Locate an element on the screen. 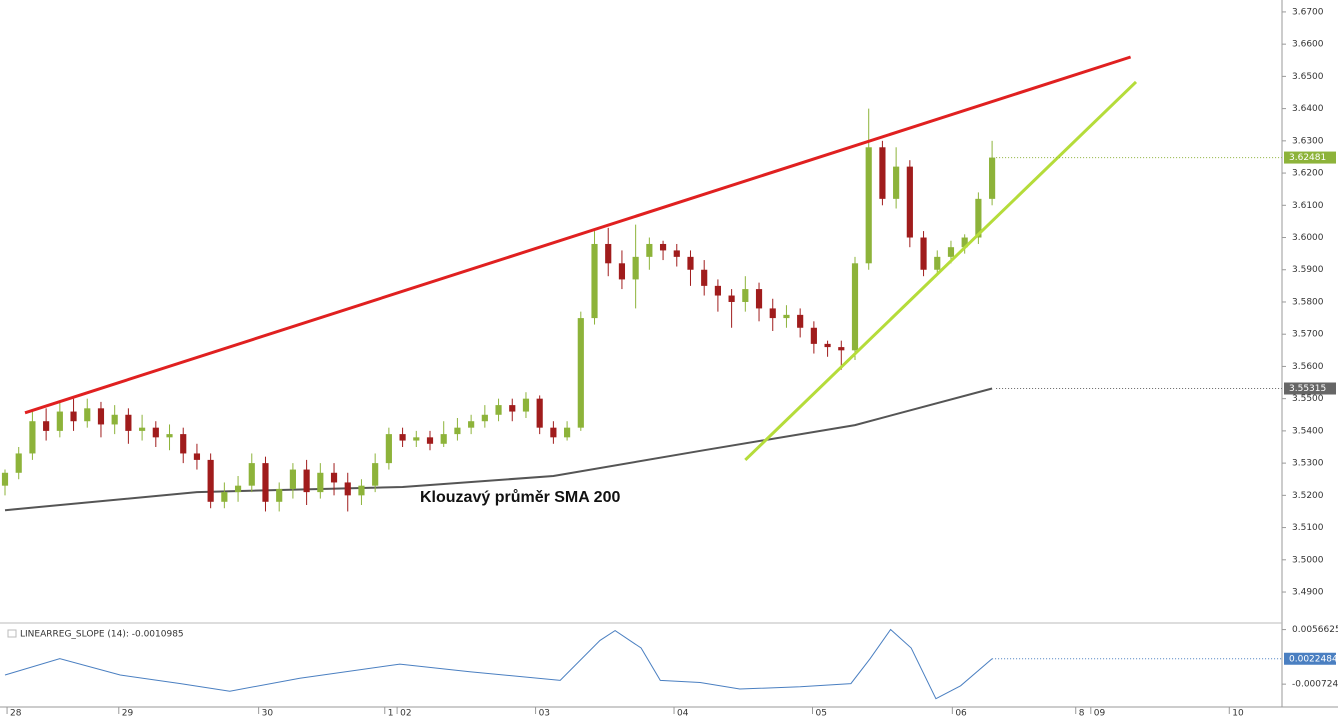 This screenshot has width=1338, height=727. price-marker-label: 3.62481 is located at coordinates (1307, 158).